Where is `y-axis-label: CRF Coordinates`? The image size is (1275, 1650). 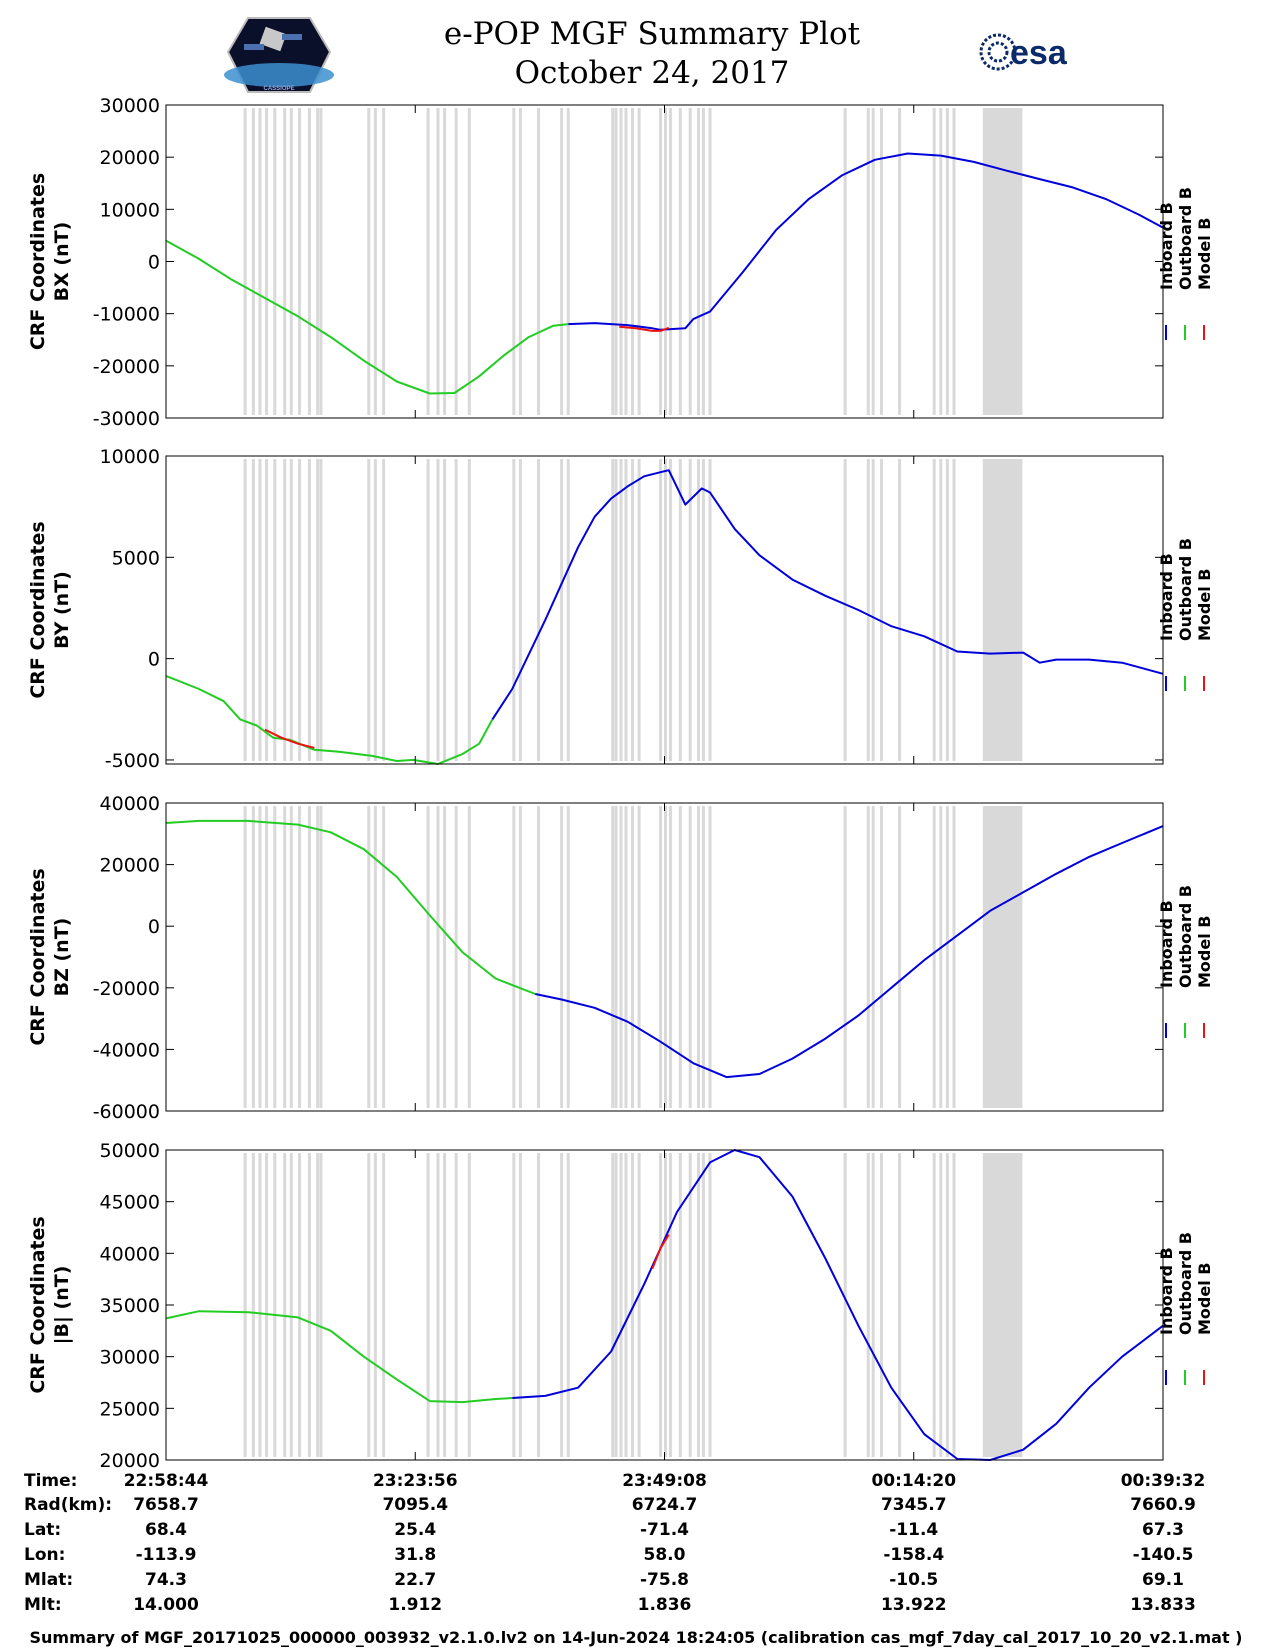
y-axis-label: CRF Coordinates is located at coordinates (38, 956).